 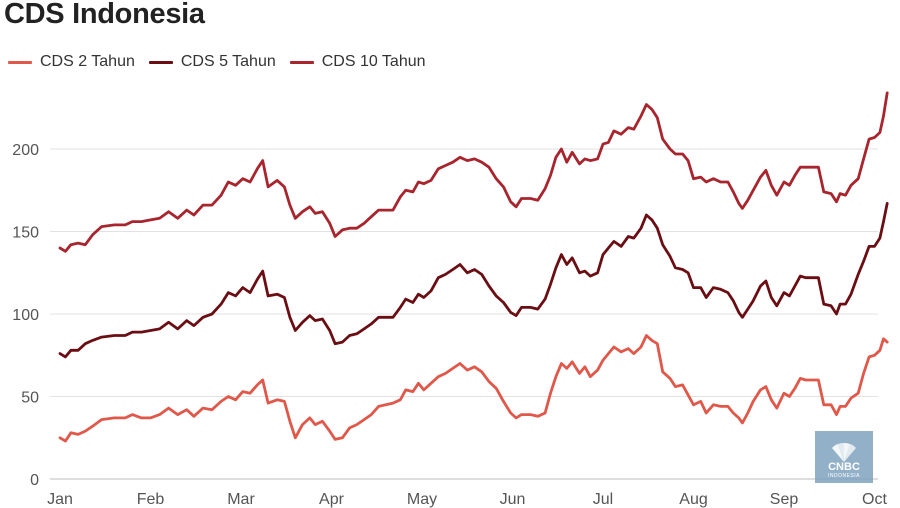 I want to click on legend-swatch-cds-10-tahun, so click(x=301, y=62).